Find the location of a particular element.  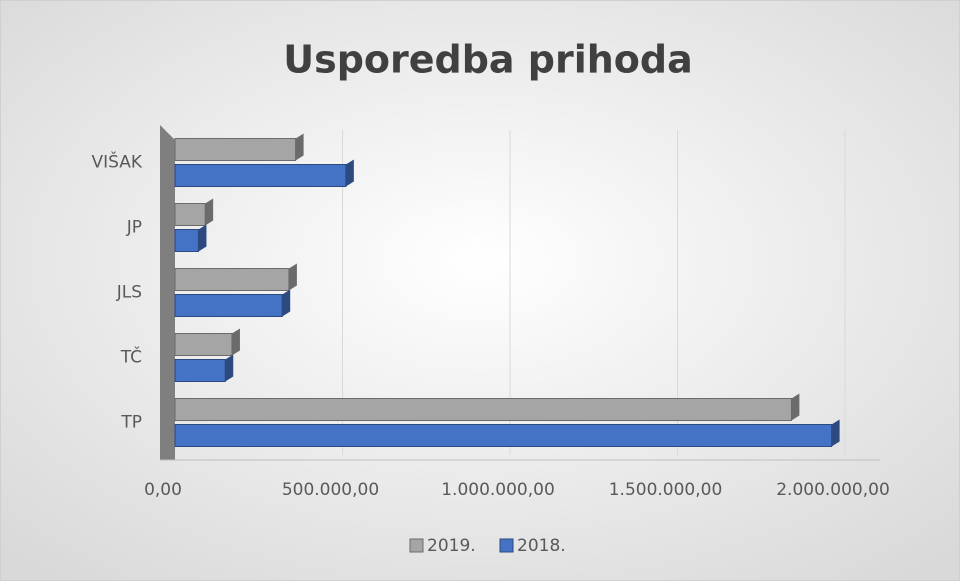

x-tick-label: 500.000,00 is located at coordinates (330, 490).